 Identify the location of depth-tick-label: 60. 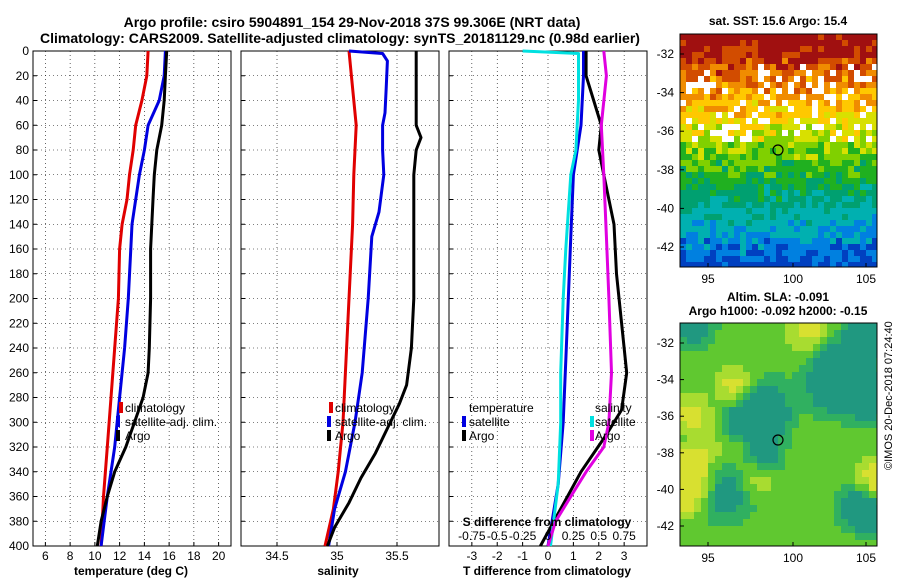
(23, 125).